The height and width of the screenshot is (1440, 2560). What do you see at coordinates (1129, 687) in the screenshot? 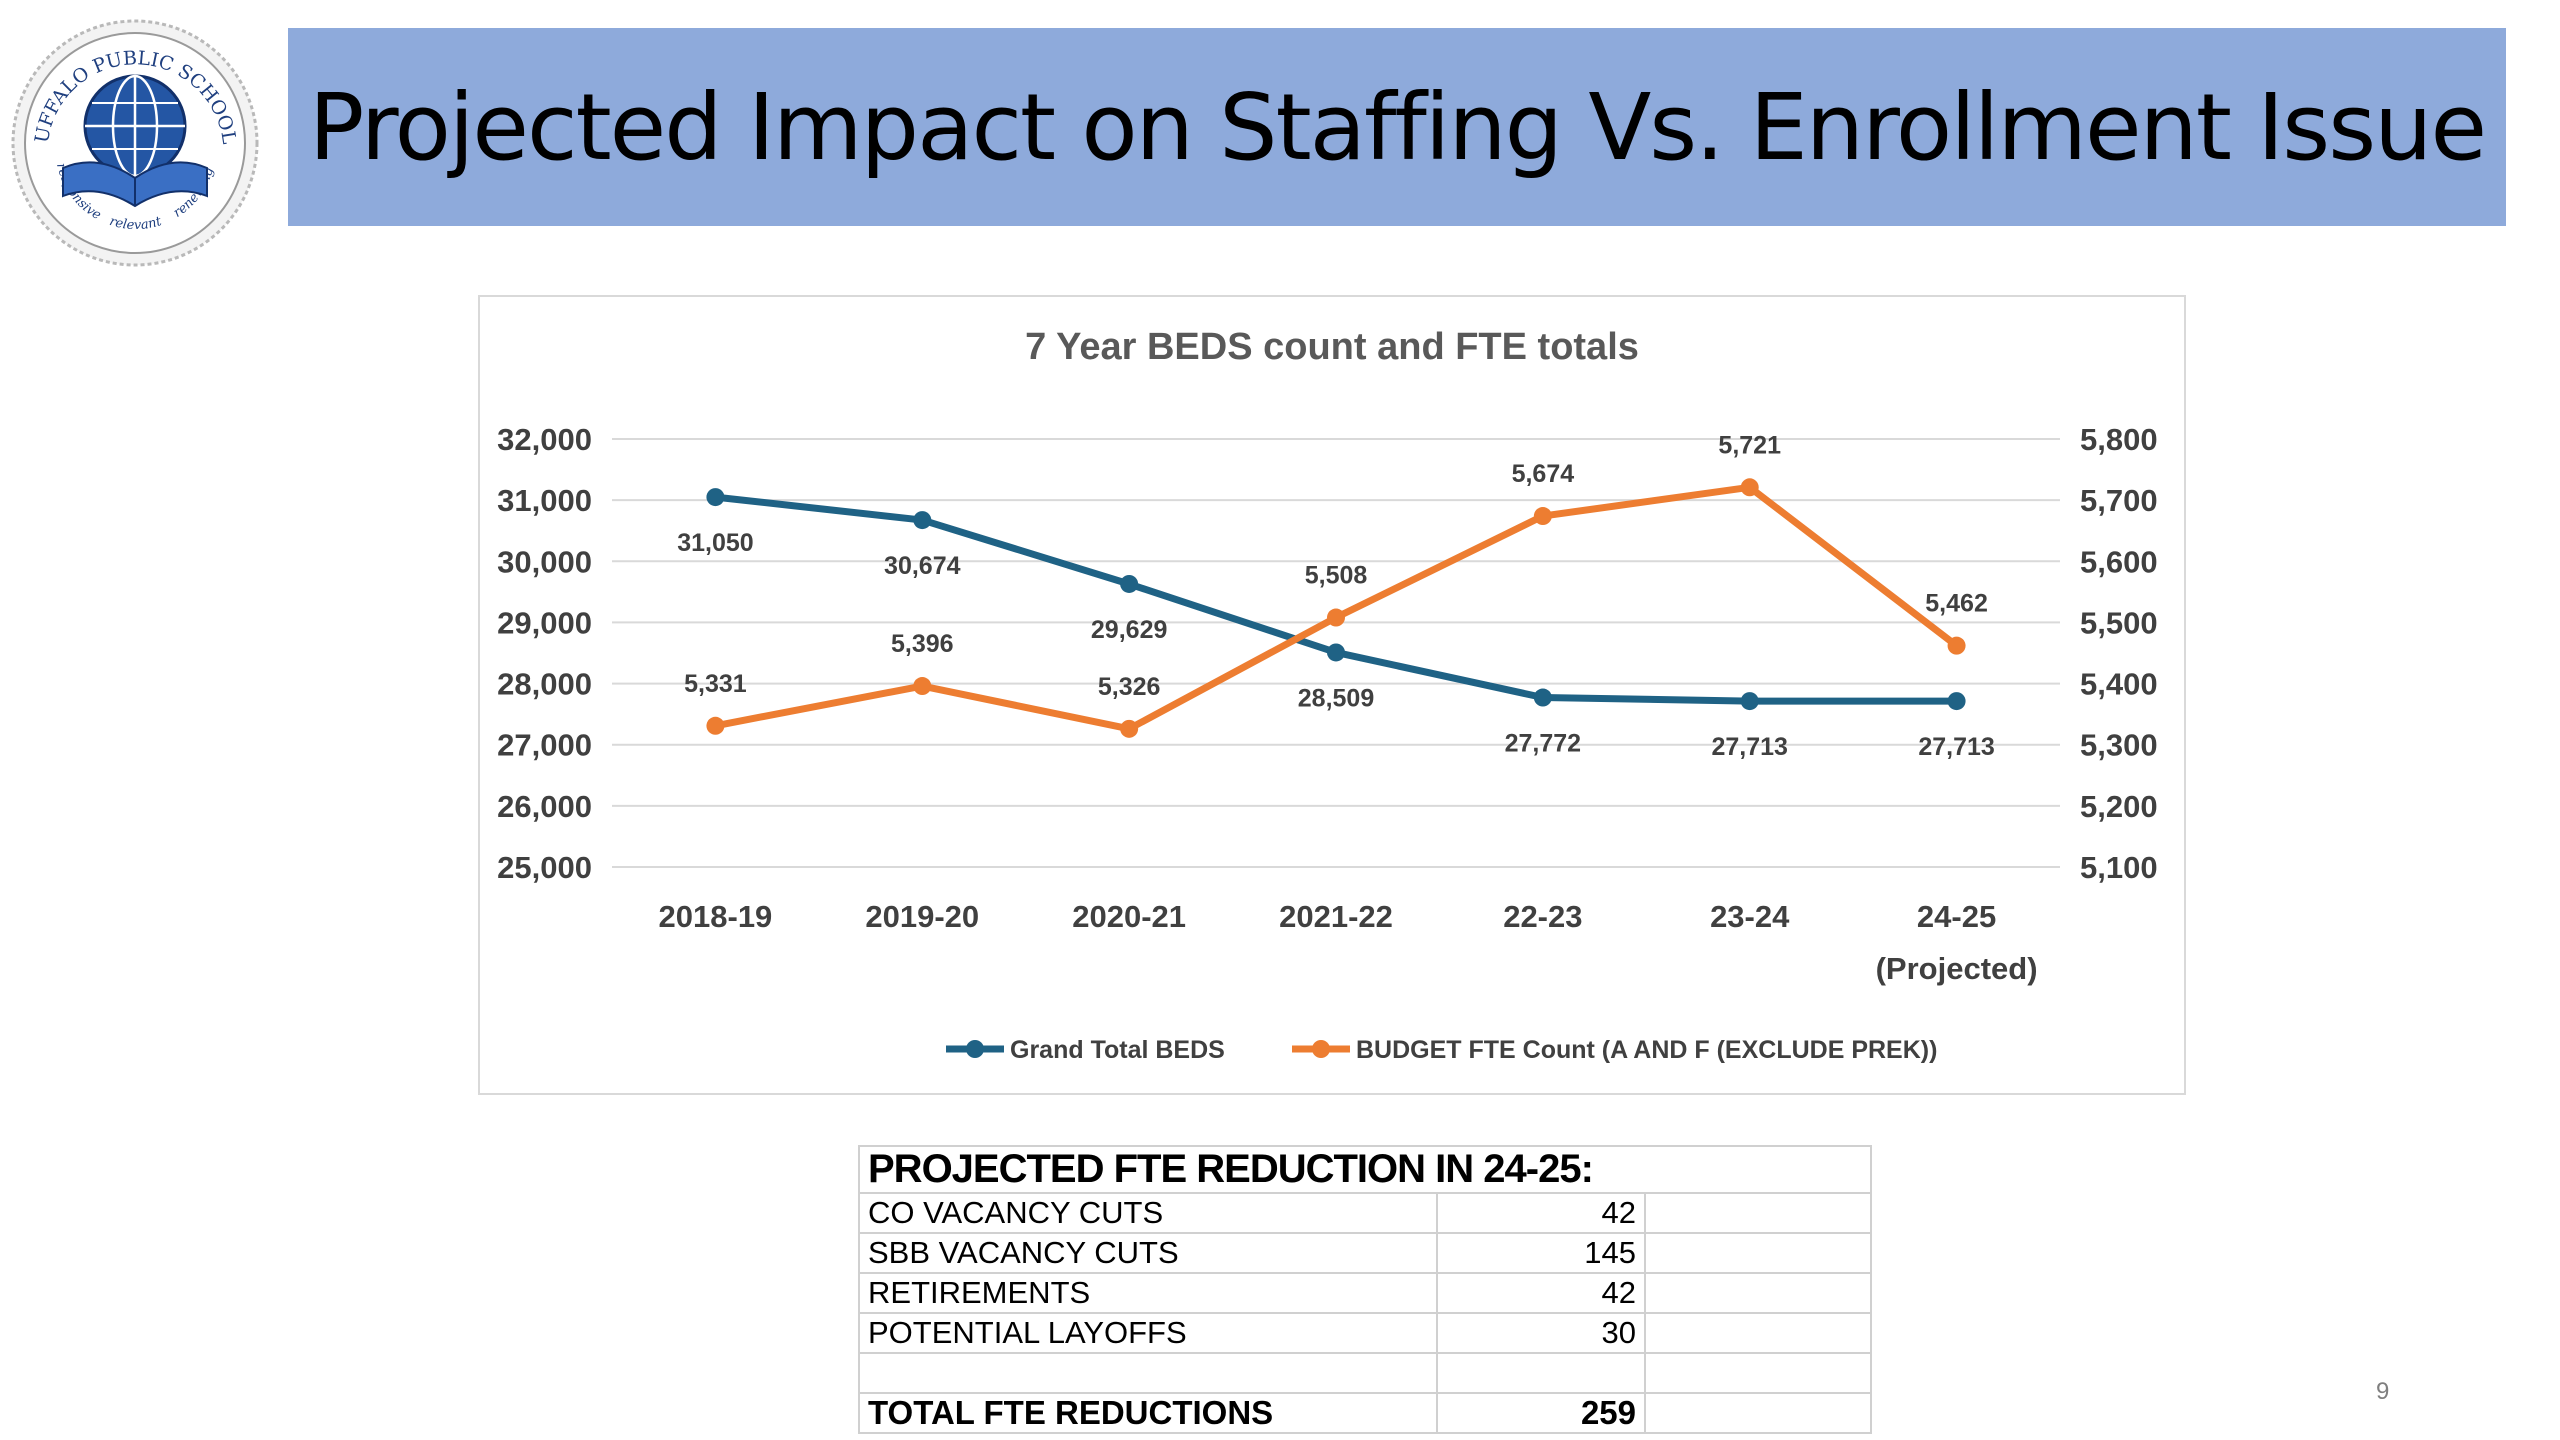
I see `data-label: 5,326` at bounding box center [1129, 687].